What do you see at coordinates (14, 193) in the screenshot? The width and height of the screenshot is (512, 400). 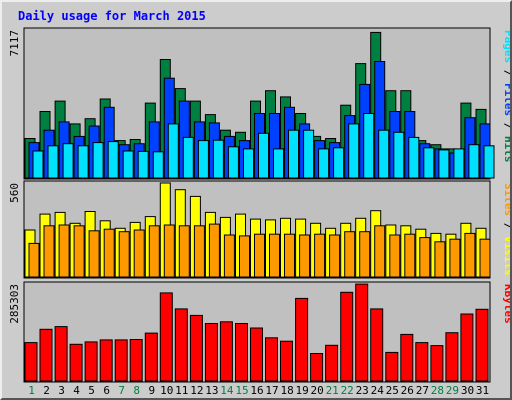 I see `max-label-middle: 560` at bounding box center [14, 193].